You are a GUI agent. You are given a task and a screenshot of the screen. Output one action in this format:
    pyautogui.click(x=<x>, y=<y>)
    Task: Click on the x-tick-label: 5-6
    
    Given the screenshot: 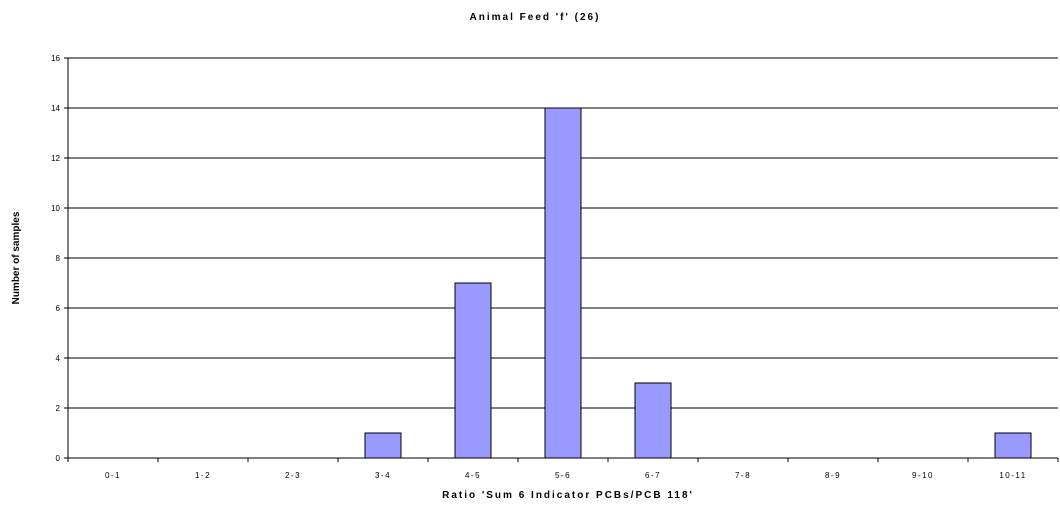 What is the action you would take?
    pyautogui.click(x=563, y=475)
    